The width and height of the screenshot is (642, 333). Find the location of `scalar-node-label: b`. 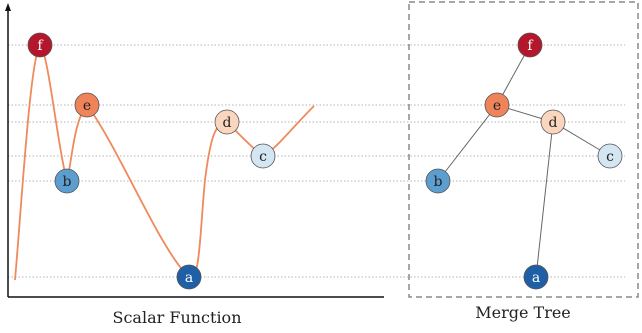

scalar-node-label: b is located at coordinates (67, 182).